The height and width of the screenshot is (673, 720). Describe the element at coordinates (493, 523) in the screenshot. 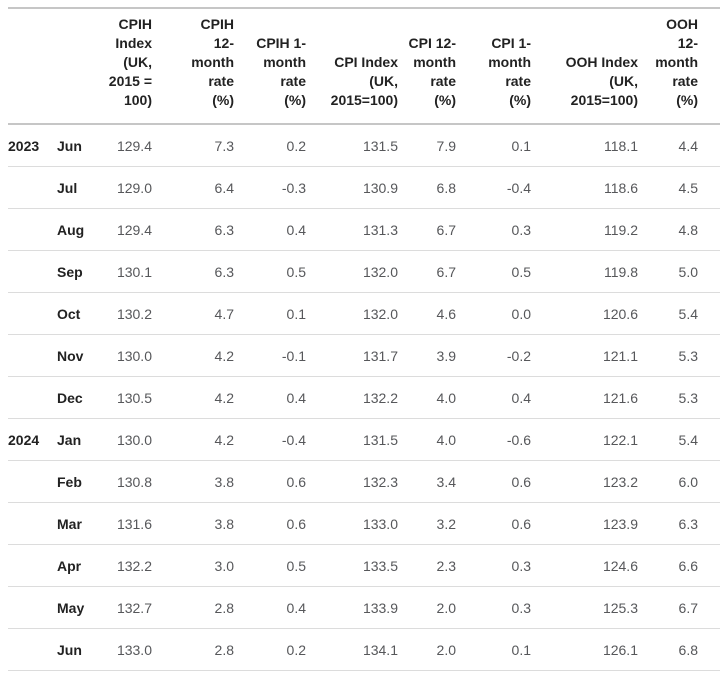

I see `cell-cpi-1-month-rate: 0.6` at that location.